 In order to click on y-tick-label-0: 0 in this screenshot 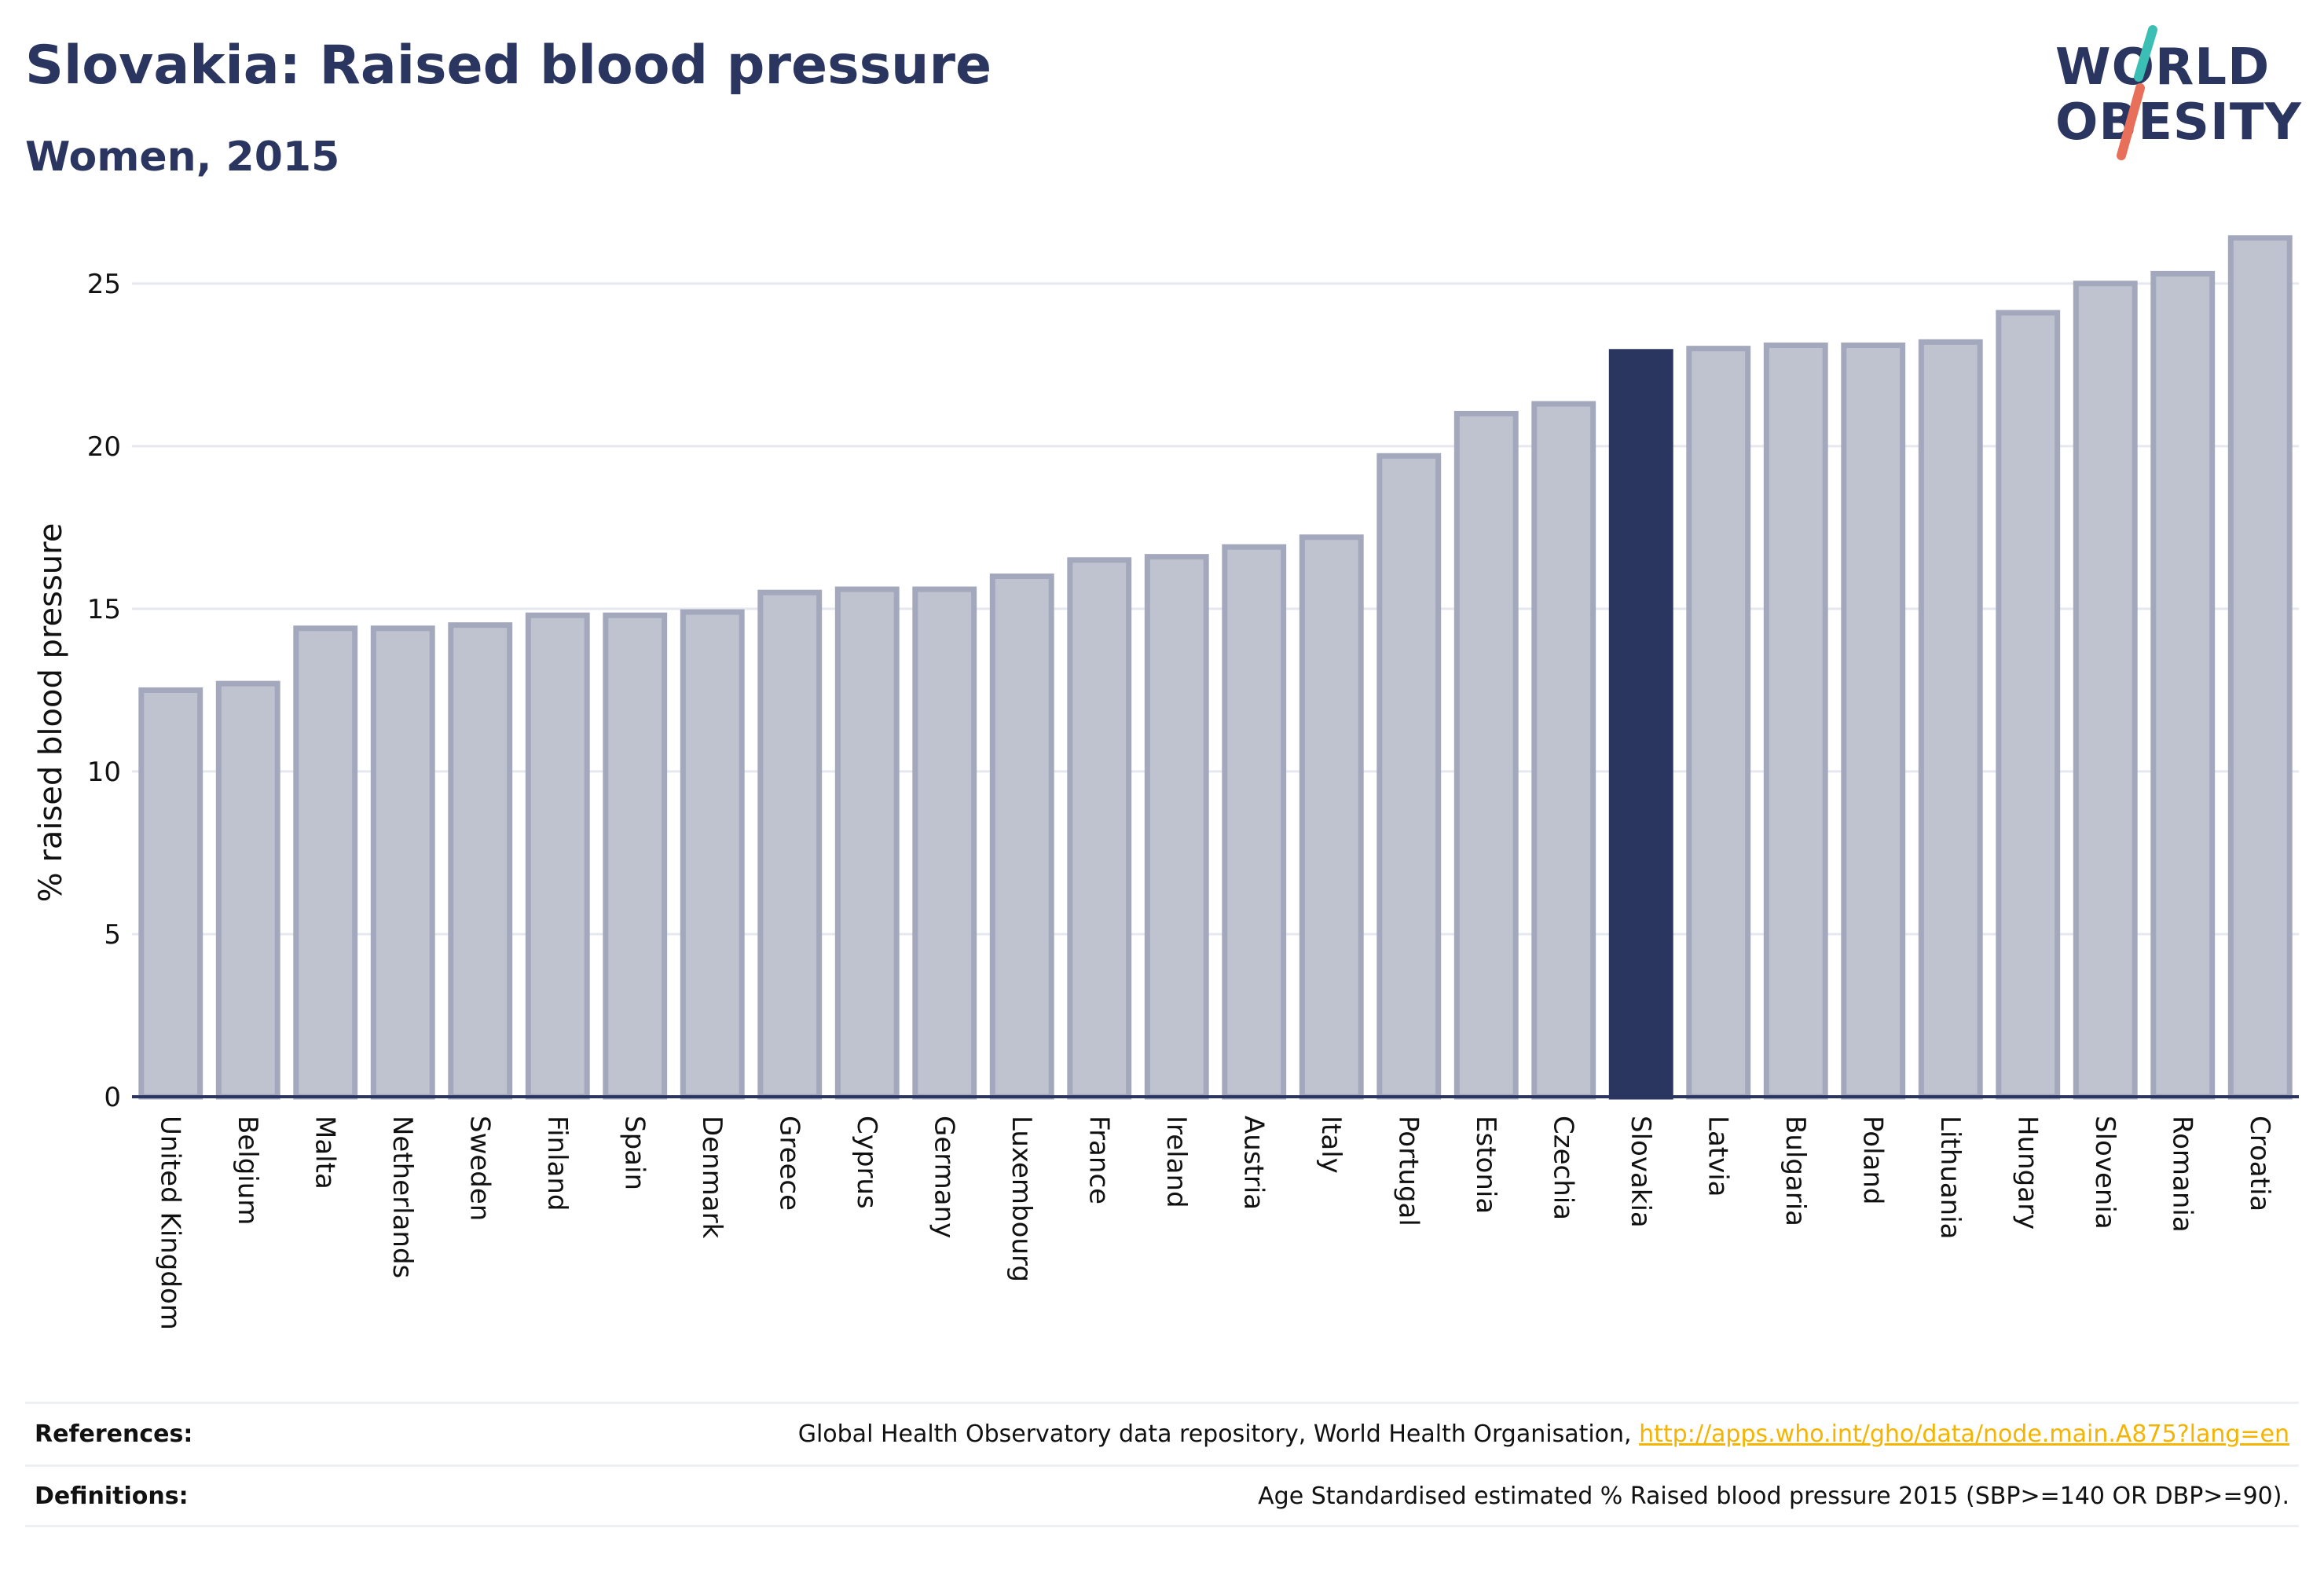, I will do `click(112, 1097)`.